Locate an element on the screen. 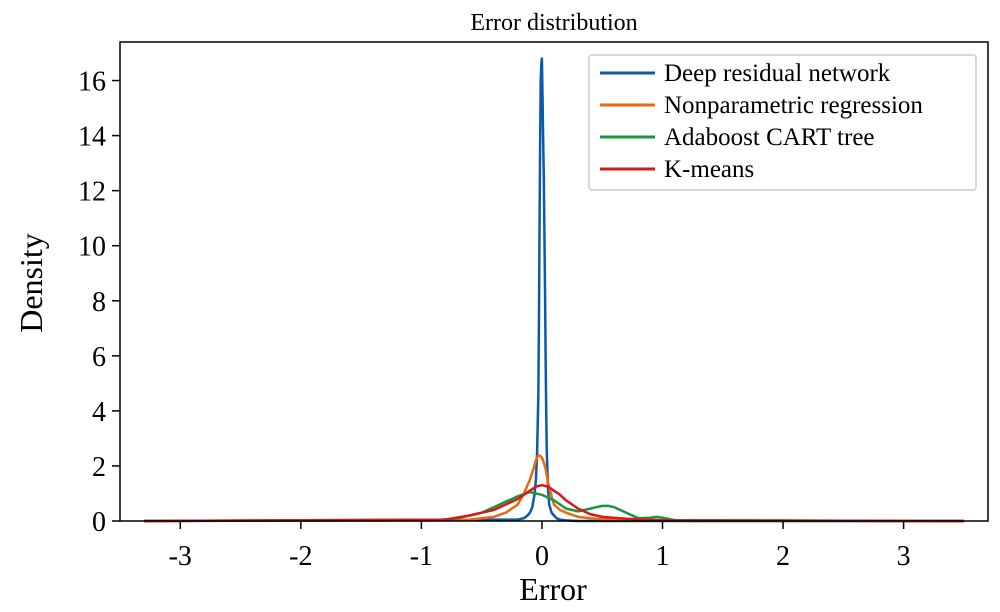 The width and height of the screenshot is (1000, 612). x-tick-label: 1 is located at coordinates (663, 556).